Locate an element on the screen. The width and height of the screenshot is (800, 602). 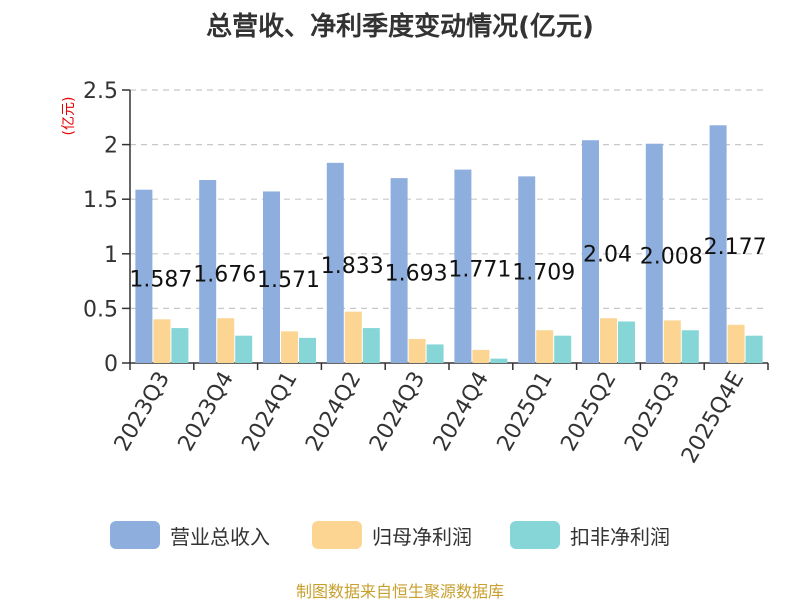
legend-swatch-deducted-profit is located at coordinates (535, 535).